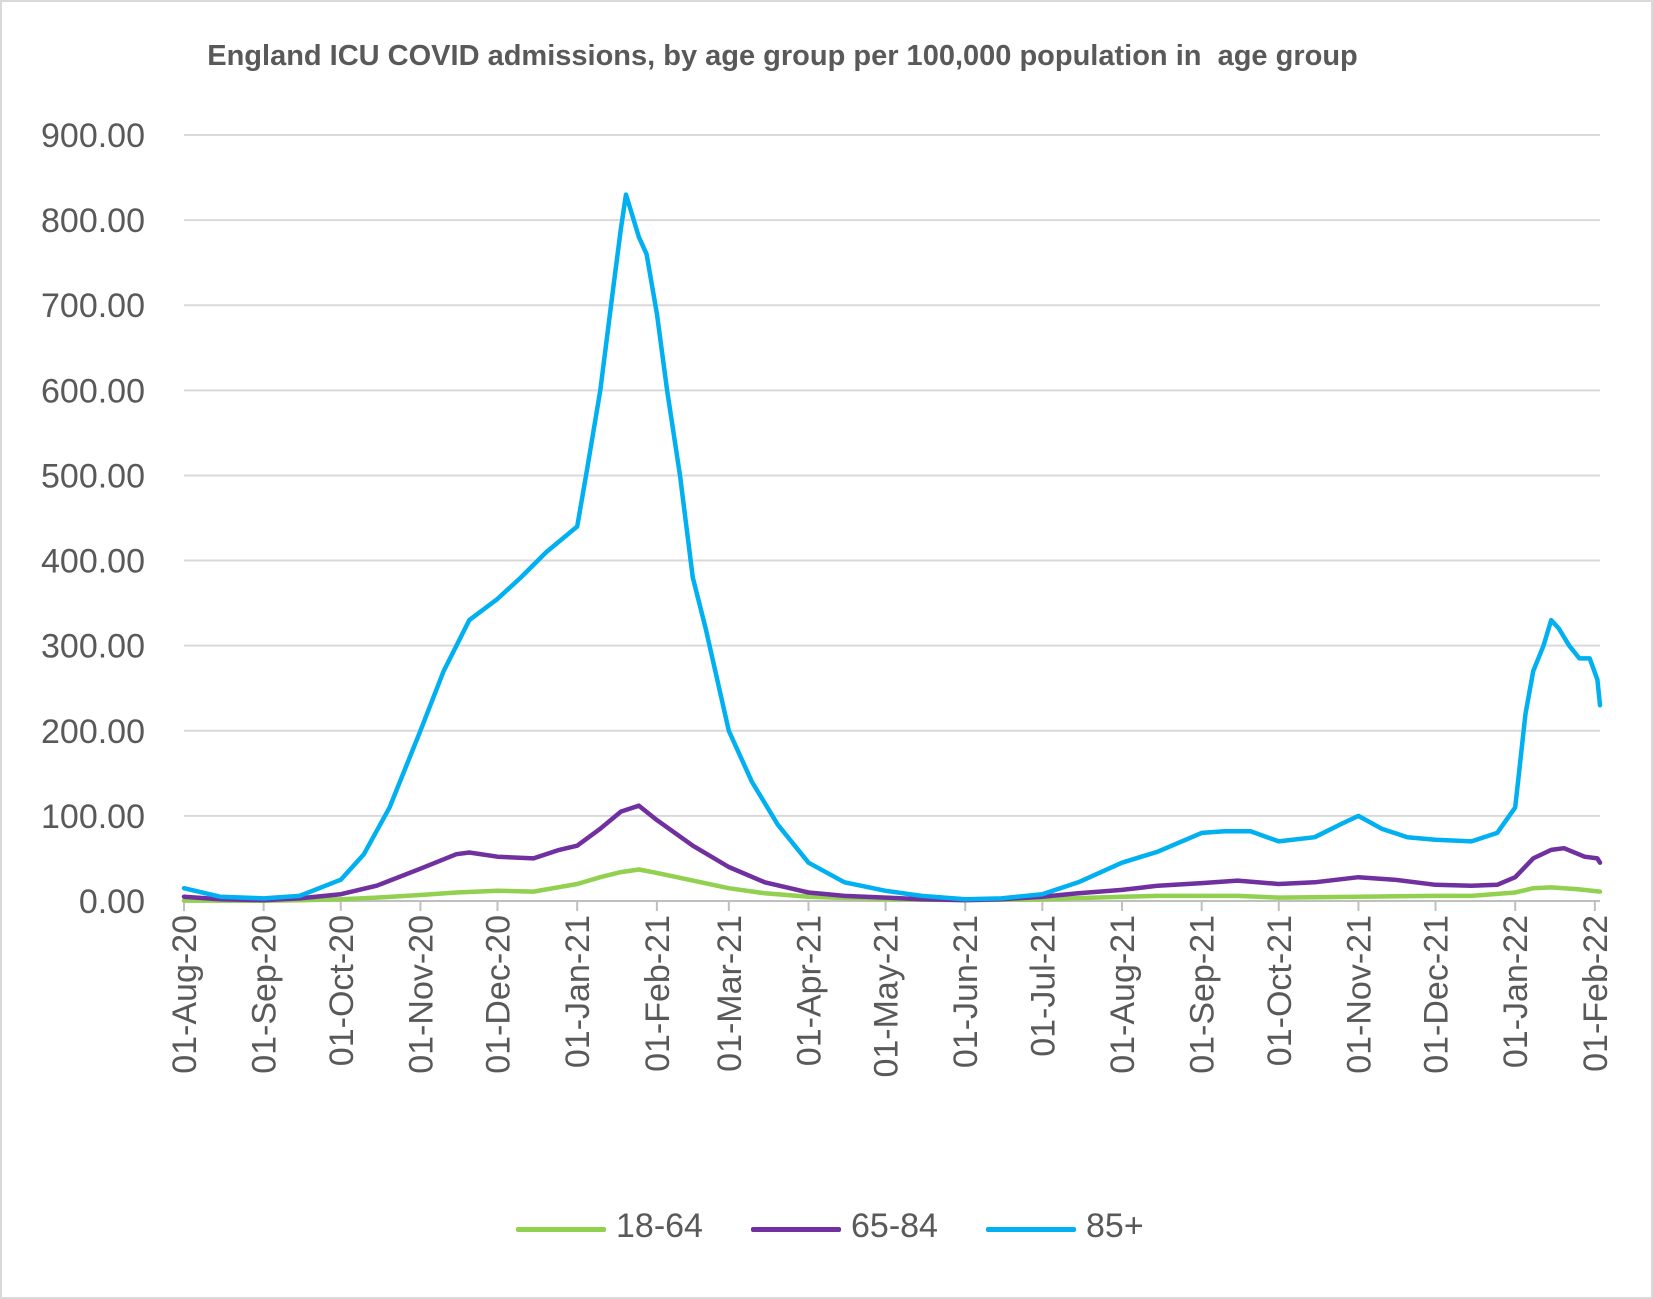 This screenshot has height=1299, width=1653. I want to click on legend-label: 65-84, so click(894, 1226).